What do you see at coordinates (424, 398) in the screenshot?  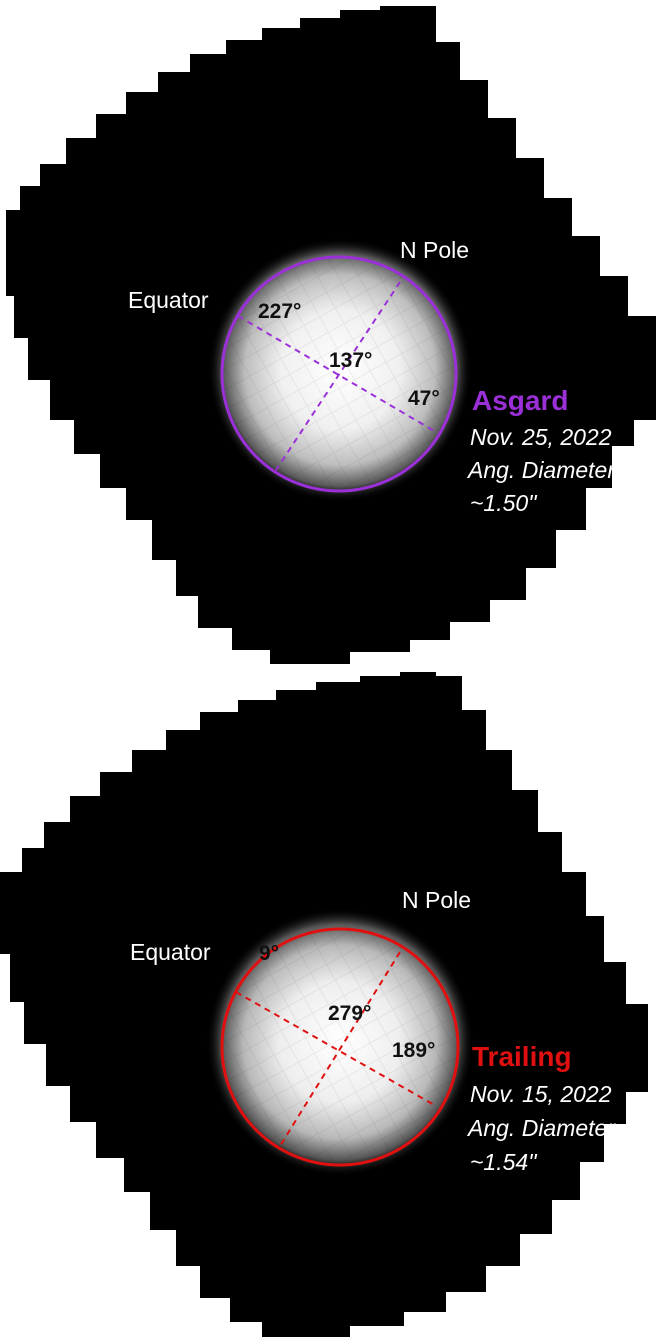 I see `longitude-right-label: 47°` at bounding box center [424, 398].